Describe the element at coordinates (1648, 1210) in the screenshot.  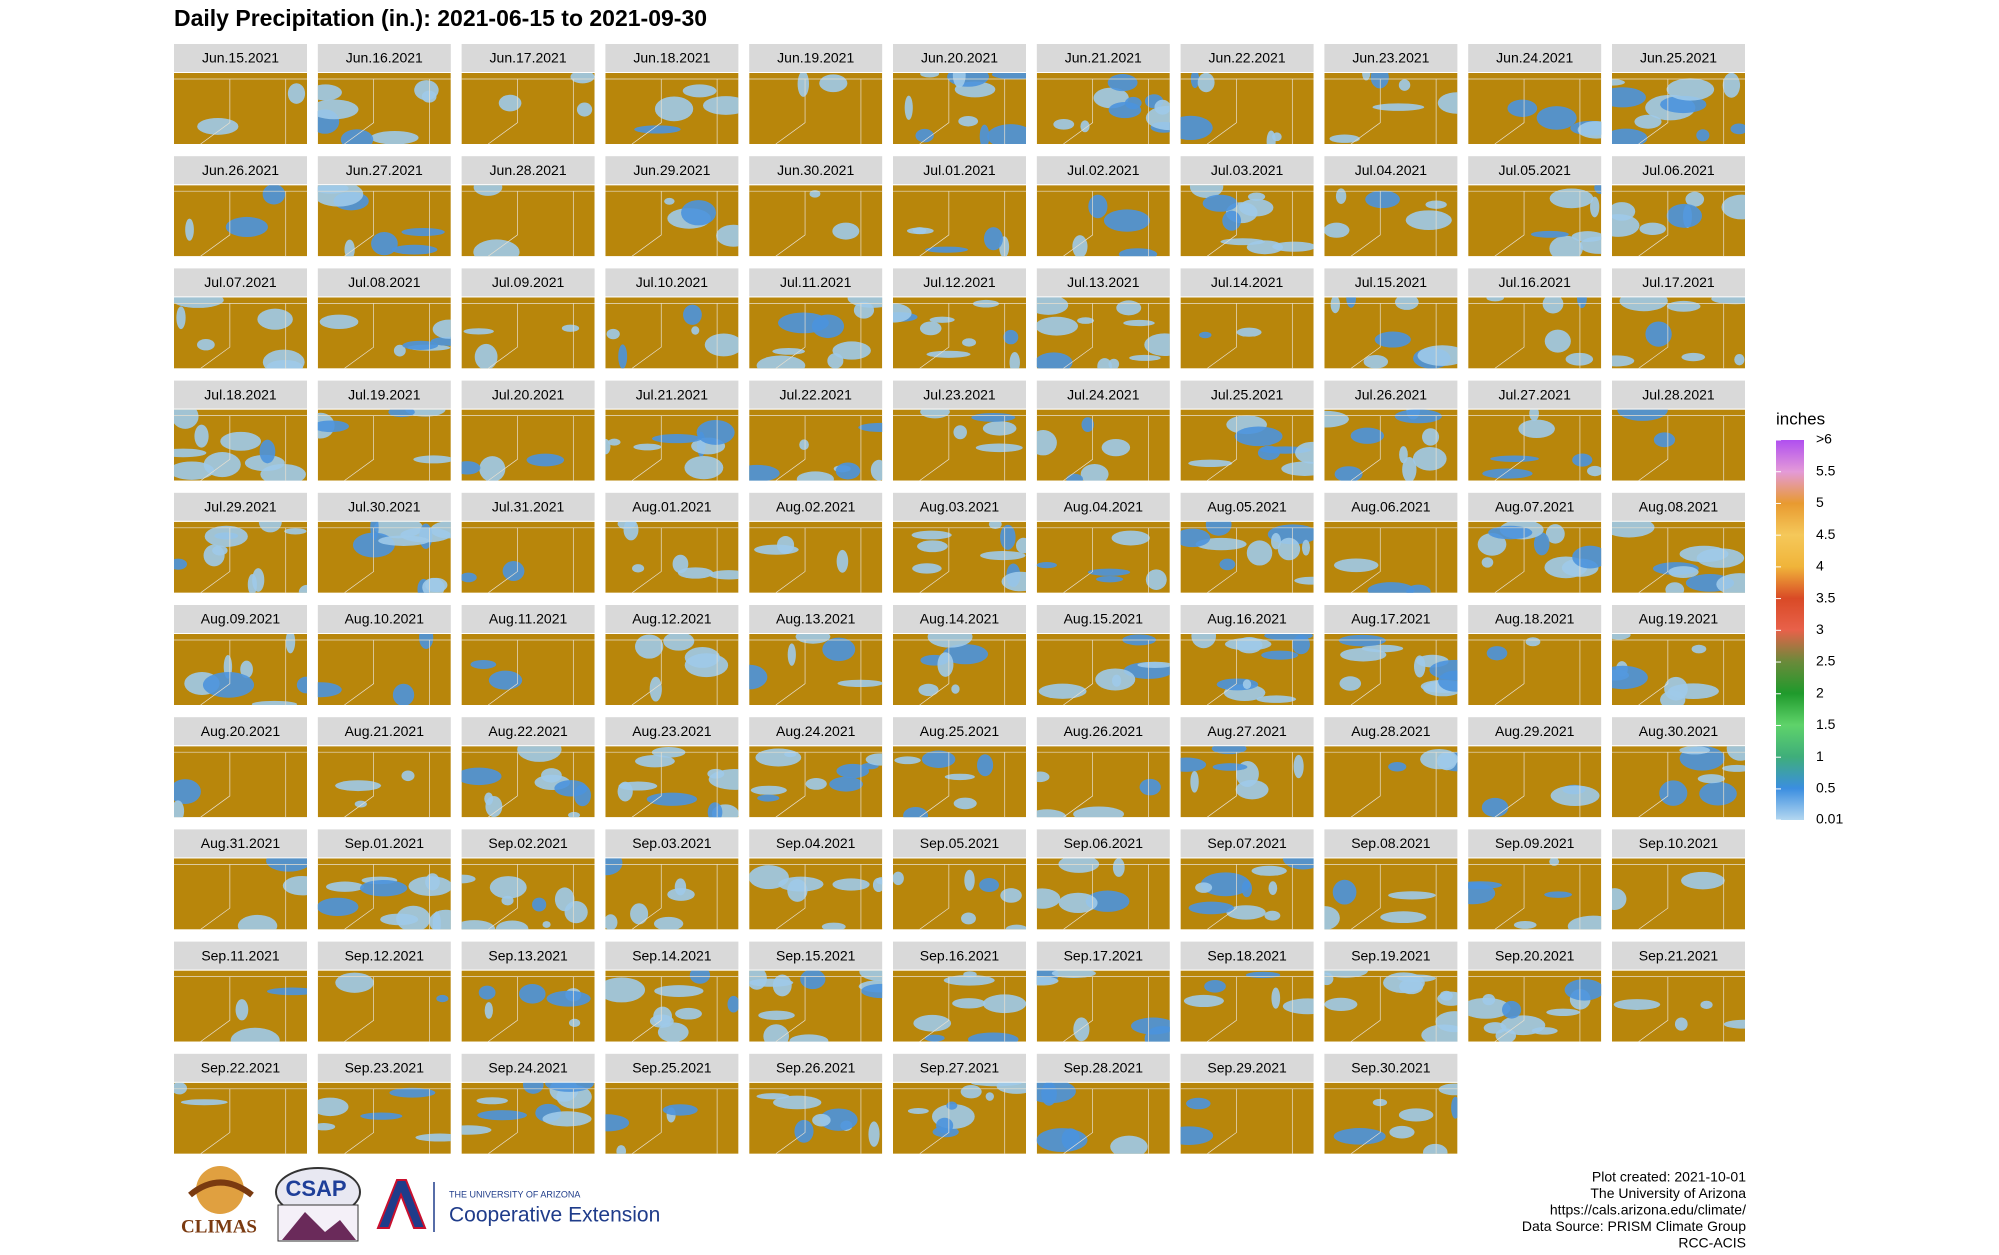
I see `footer-line: https://cals.arizona.edu/climate/` at that location.